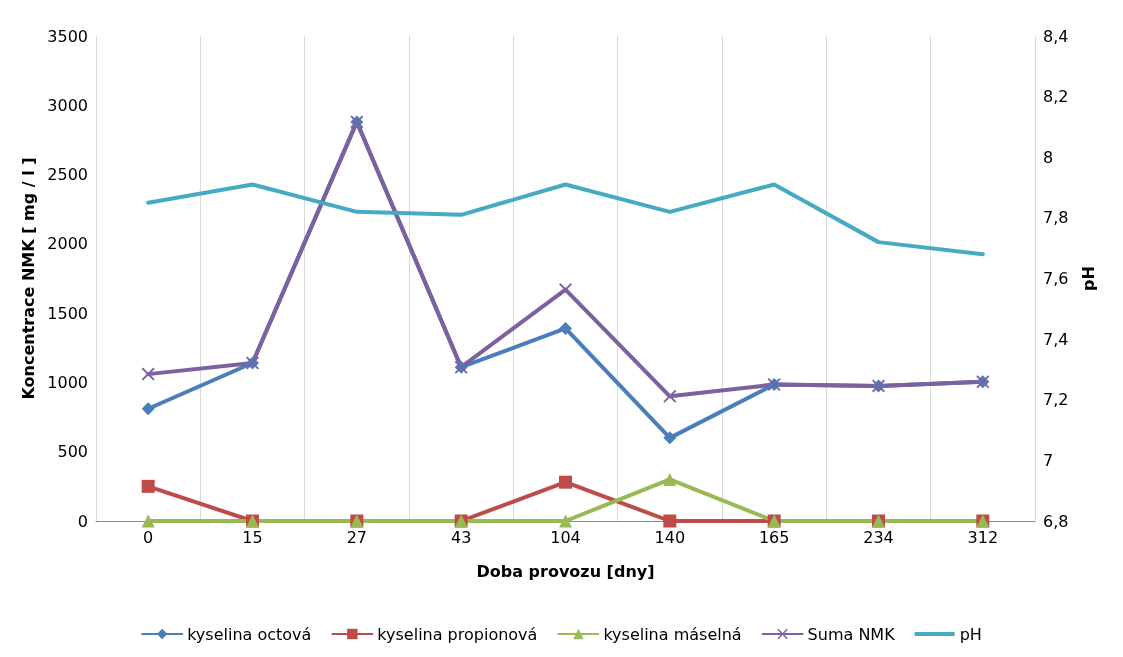 This screenshot has height=657, width=1123. I want to click on legend-label: kyselina octová, so click(249, 634).